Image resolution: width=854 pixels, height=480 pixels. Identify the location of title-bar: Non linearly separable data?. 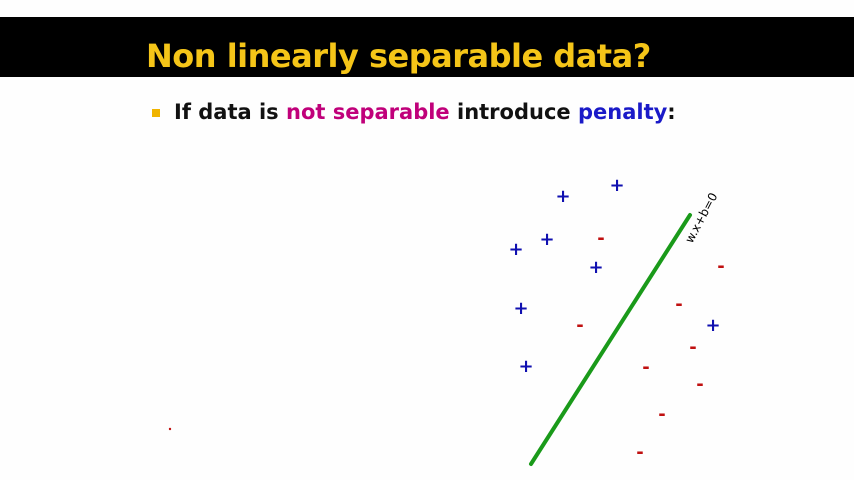
(427, 47).